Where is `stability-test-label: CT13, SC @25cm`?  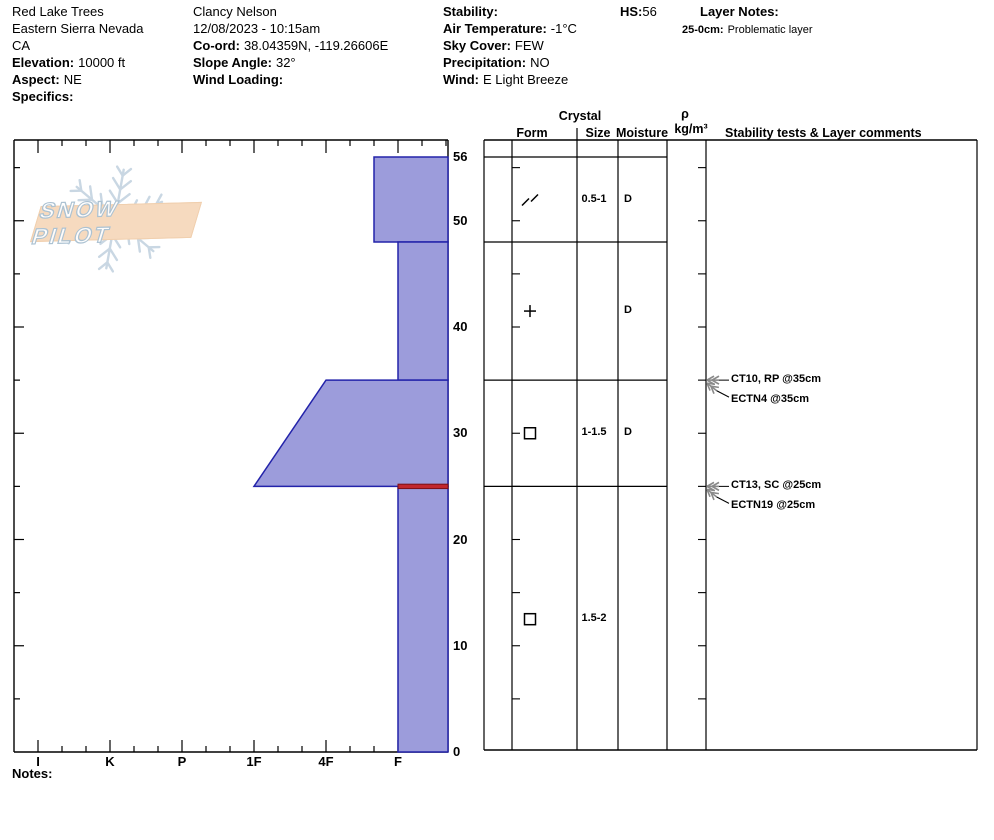
stability-test-label: CT13, SC @25cm is located at coordinates (776, 485).